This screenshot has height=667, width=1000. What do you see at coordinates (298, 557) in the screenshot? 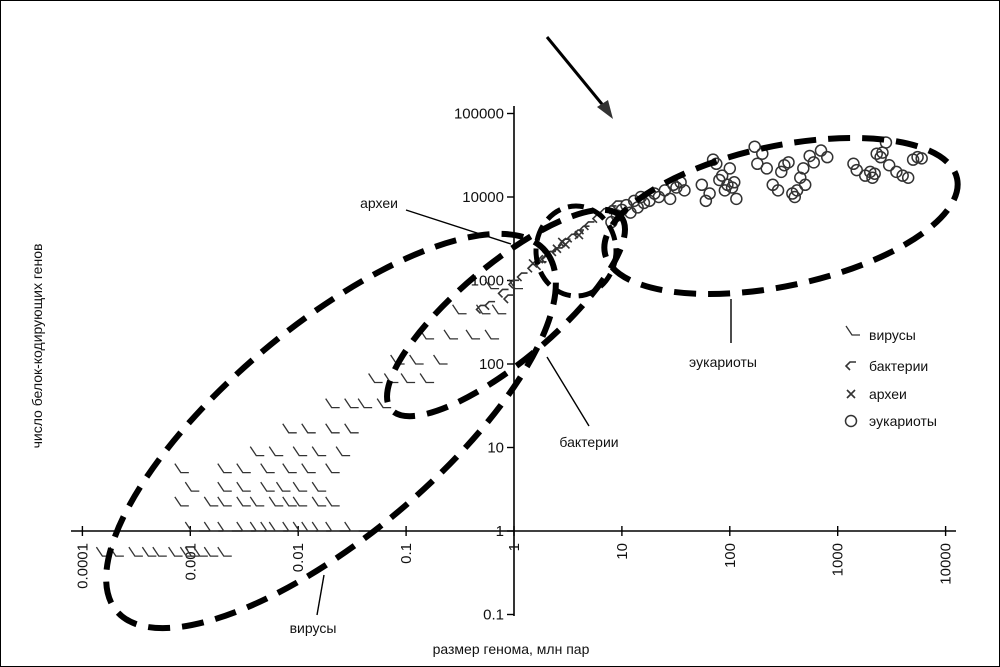
I see `x-tick-label: 0.01` at bounding box center [298, 557].